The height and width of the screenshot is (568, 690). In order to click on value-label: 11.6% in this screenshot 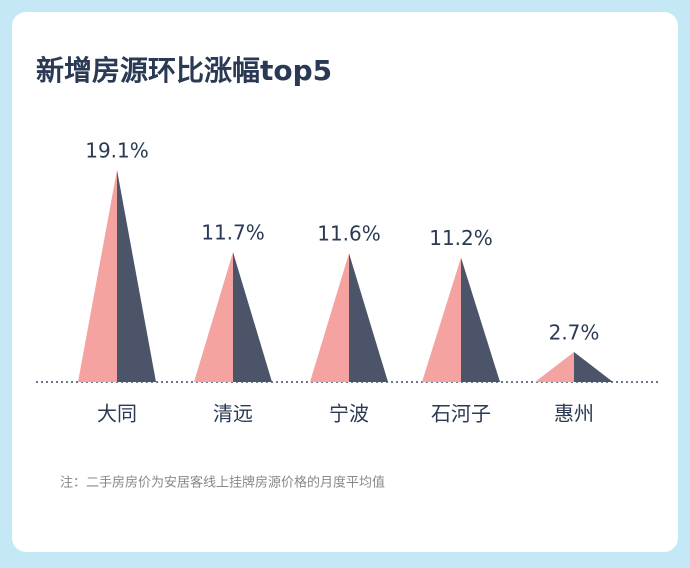, I will do `click(349, 234)`.